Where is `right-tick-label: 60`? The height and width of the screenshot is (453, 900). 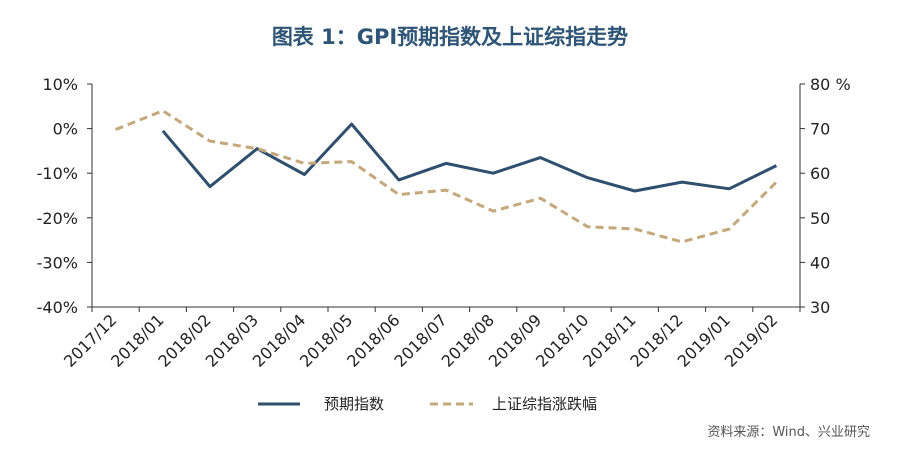
right-tick-label: 60 is located at coordinates (820, 173).